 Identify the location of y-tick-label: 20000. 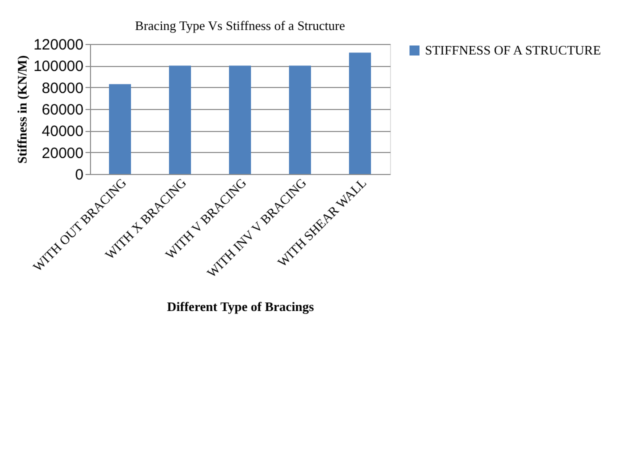
(63, 153).